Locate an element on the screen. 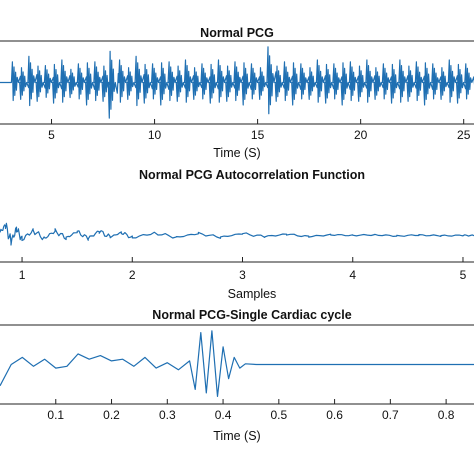 The height and width of the screenshot is (474, 474). panel3-tick-label: 0.8 is located at coordinates (446, 415).